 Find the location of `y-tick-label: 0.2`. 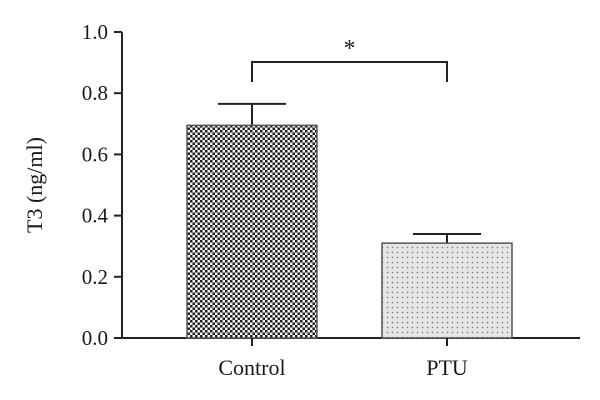

y-tick-label: 0.2 is located at coordinates (95, 277).